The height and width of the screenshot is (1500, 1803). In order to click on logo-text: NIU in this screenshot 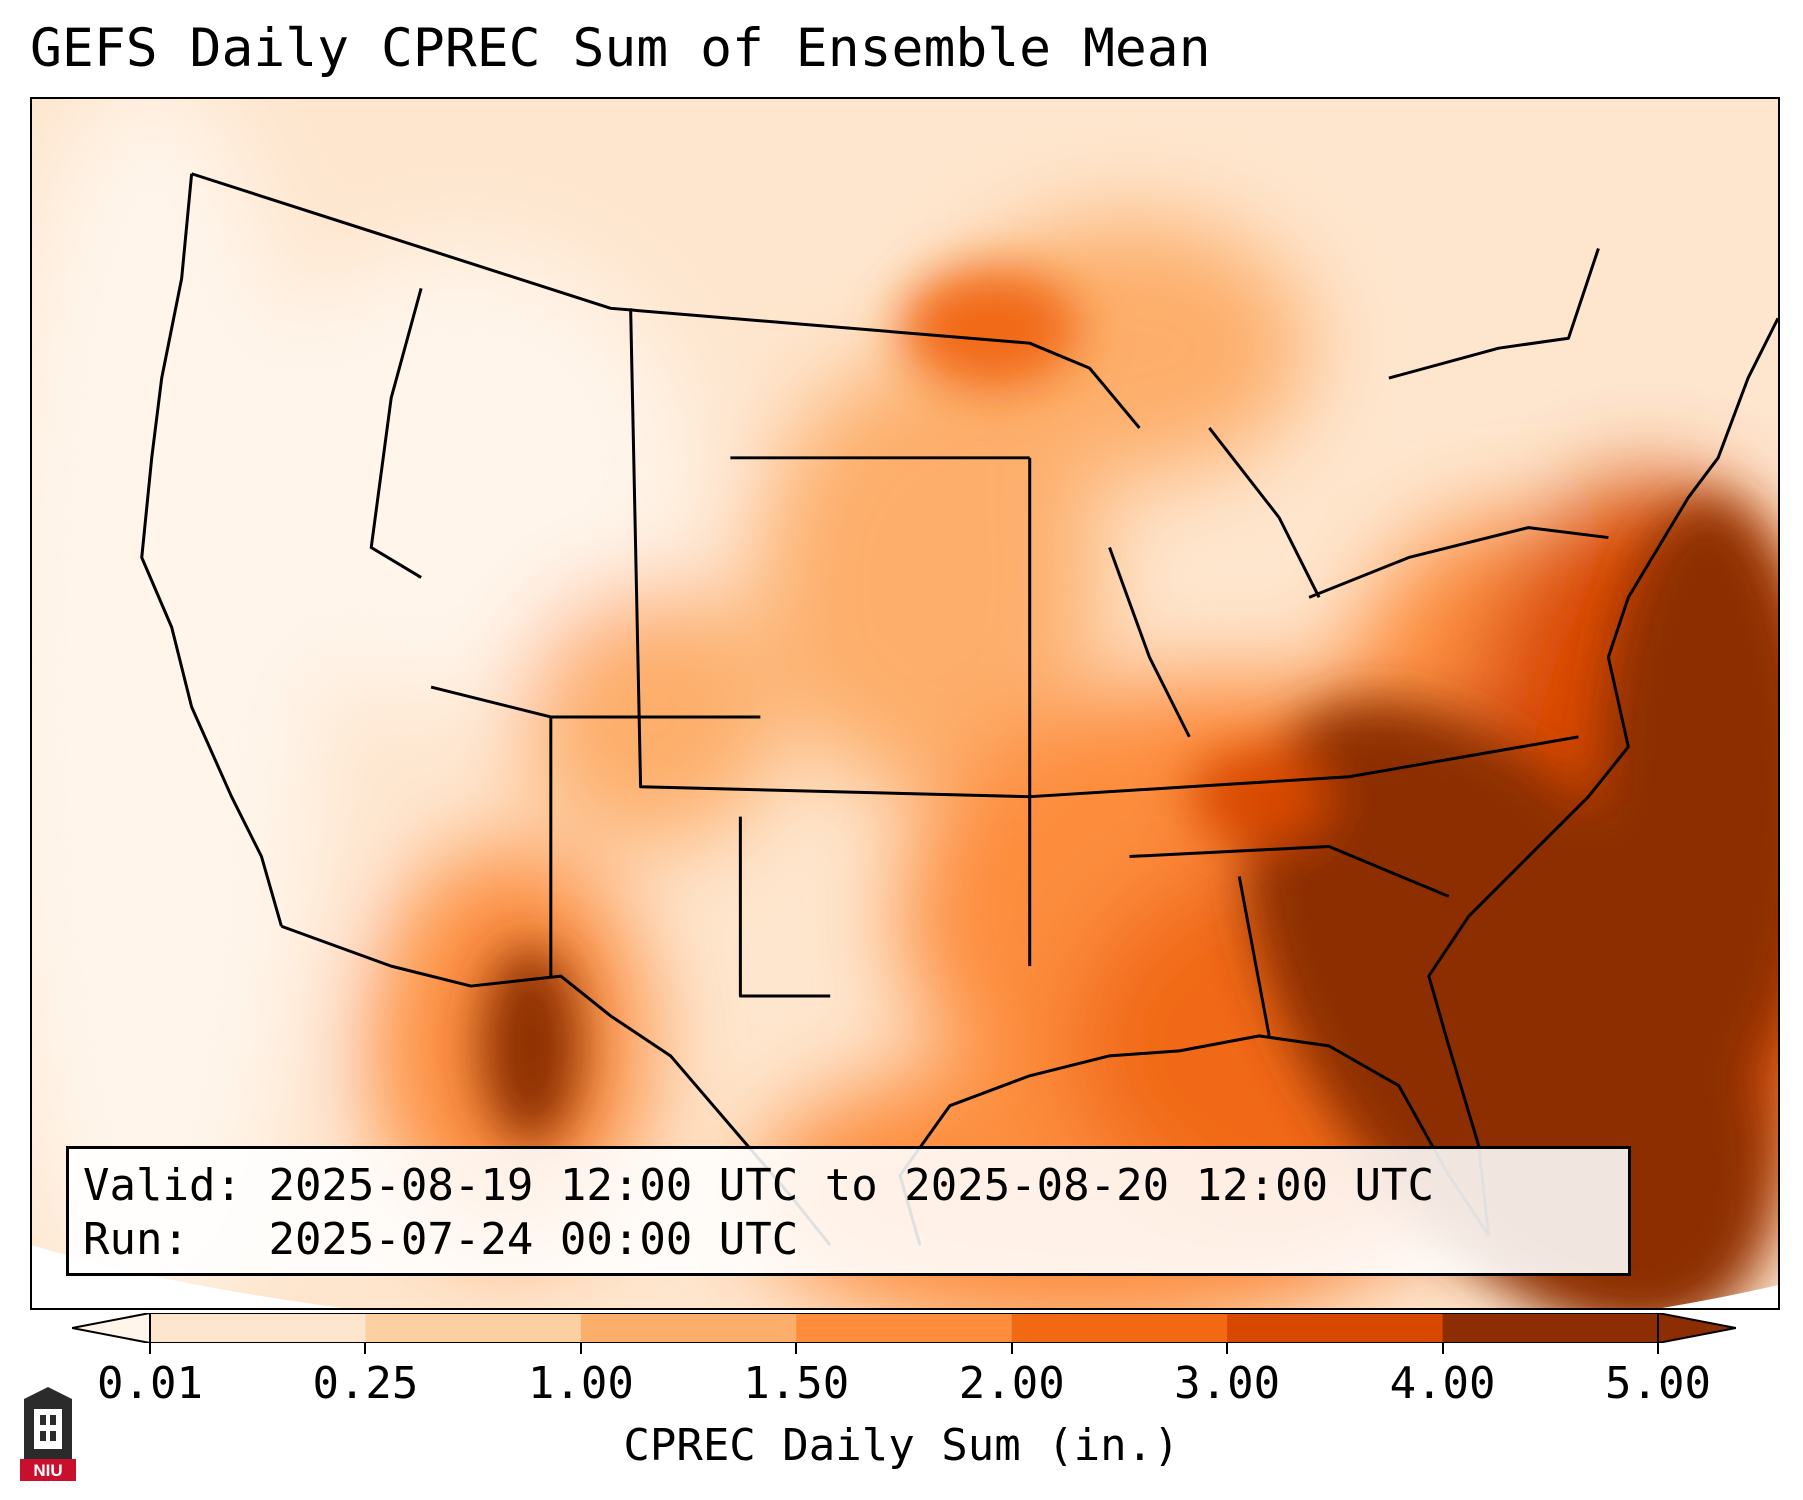, I will do `click(47, 1470)`.